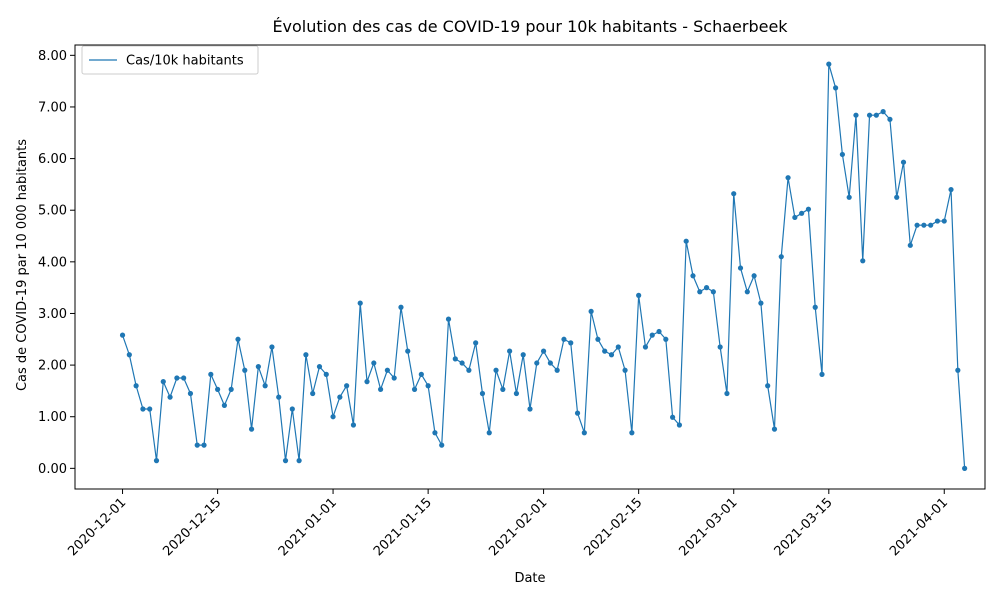 The image size is (1000, 600). I want to click on x-tick-label: 2021-02-15, so click(613, 527).